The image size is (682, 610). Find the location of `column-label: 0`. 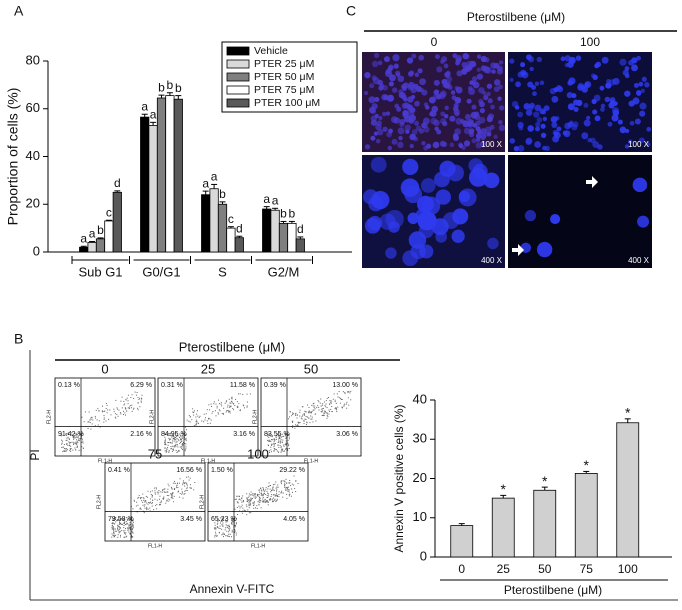

column-label: 0 is located at coordinates (434, 42).